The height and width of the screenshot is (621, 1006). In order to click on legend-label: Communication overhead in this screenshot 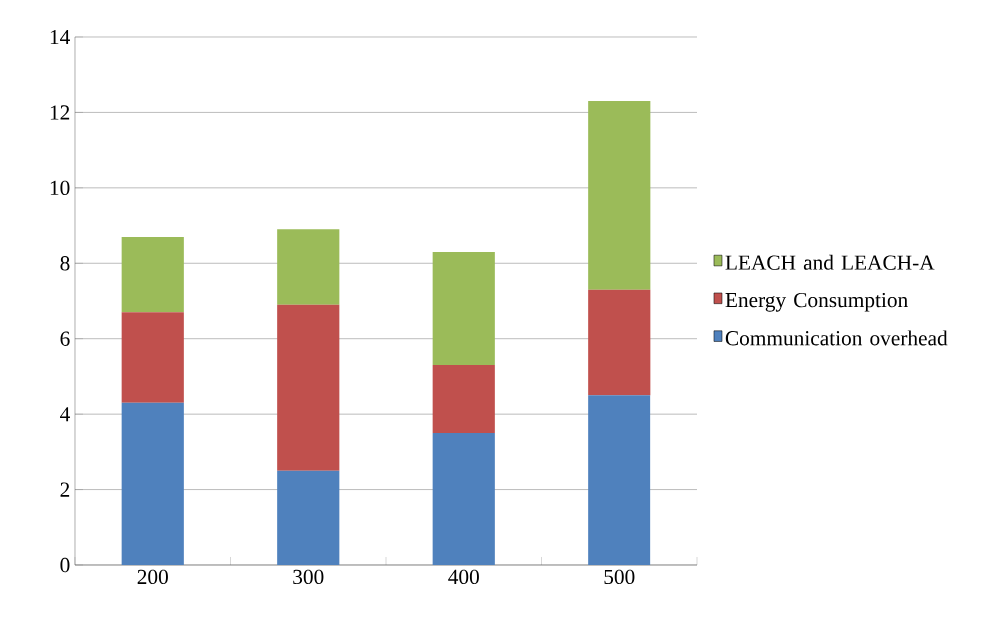, I will do `click(836, 338)`.